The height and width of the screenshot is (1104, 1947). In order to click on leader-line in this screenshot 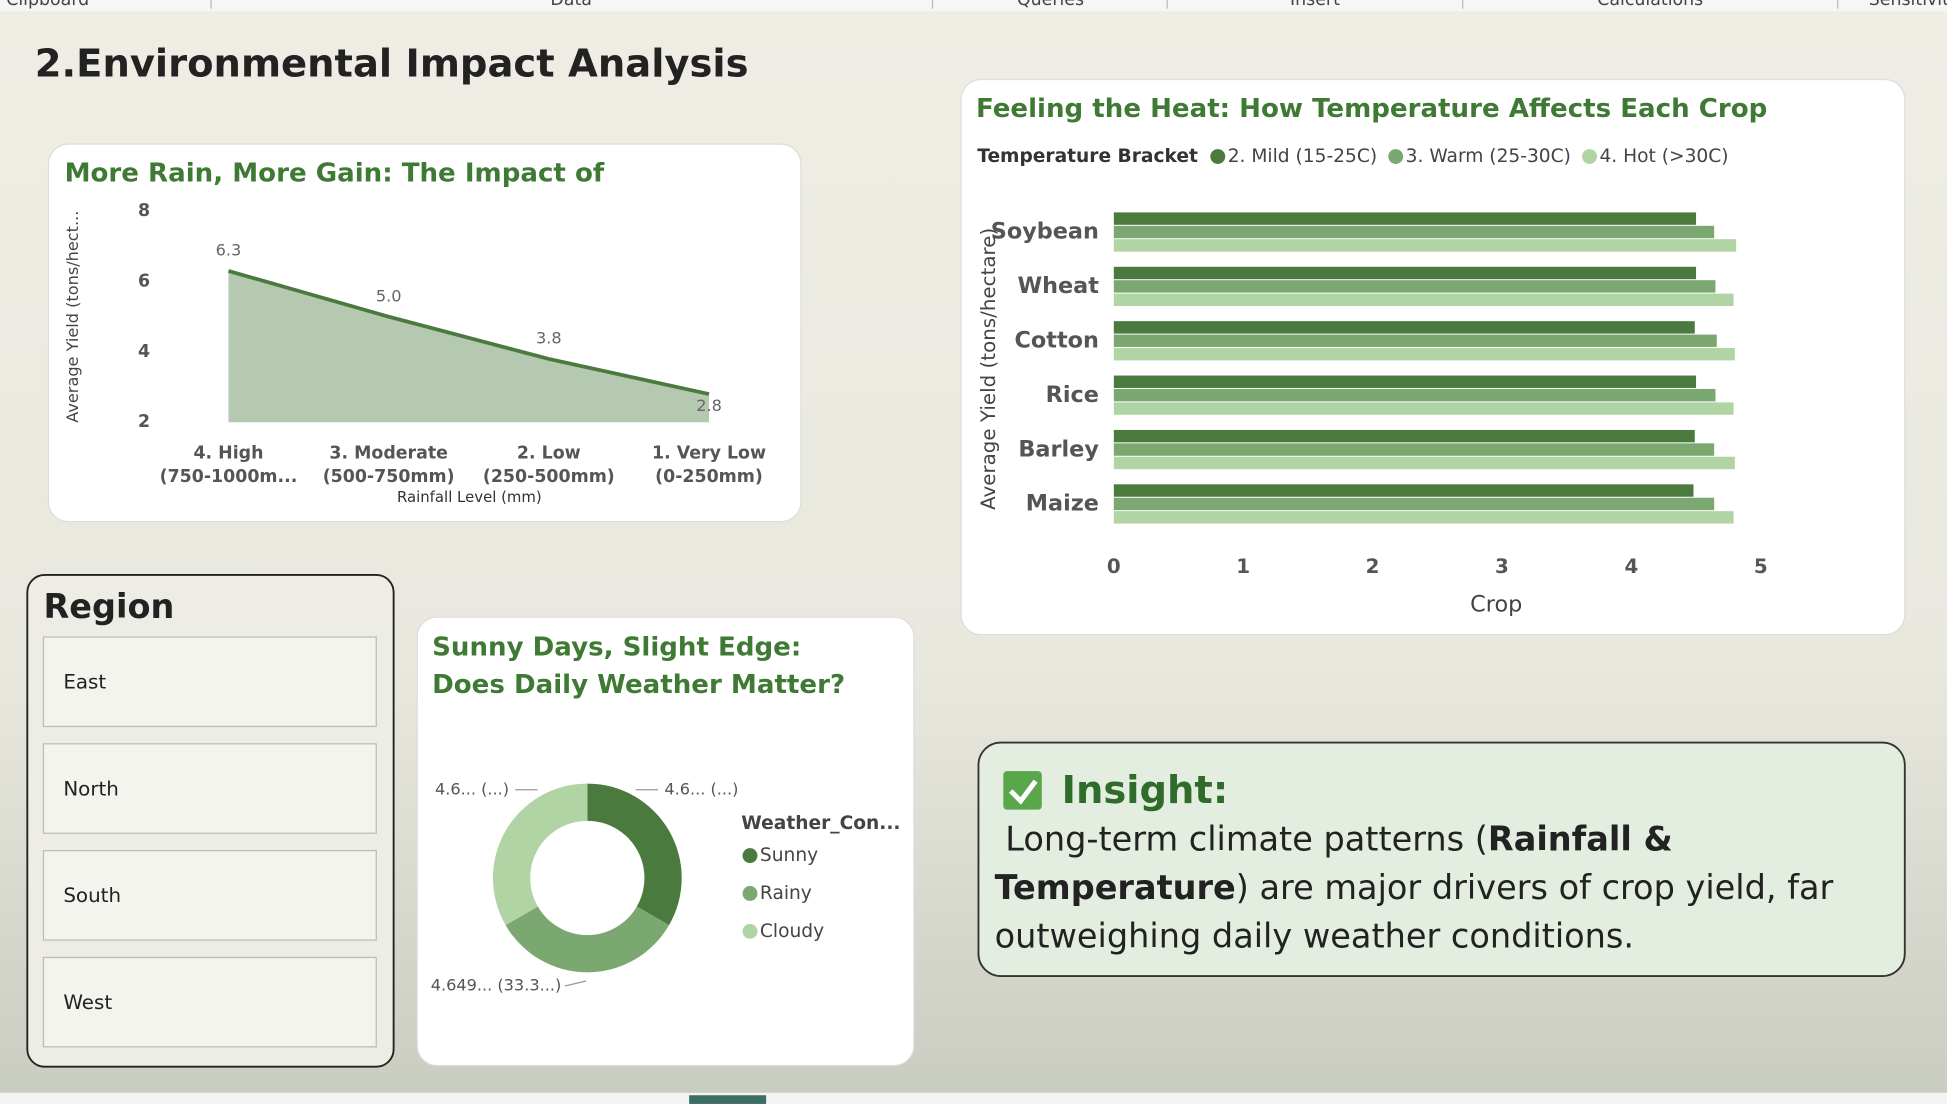, I will do `click(575, 983)`.